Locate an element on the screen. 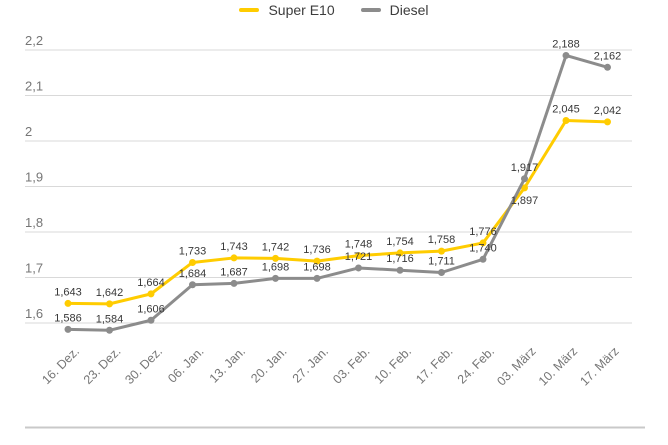 The width and height of the screenshot is (668, 445). x-axis-tick-label: 03. Feb. is located at coordinates (351, 365).